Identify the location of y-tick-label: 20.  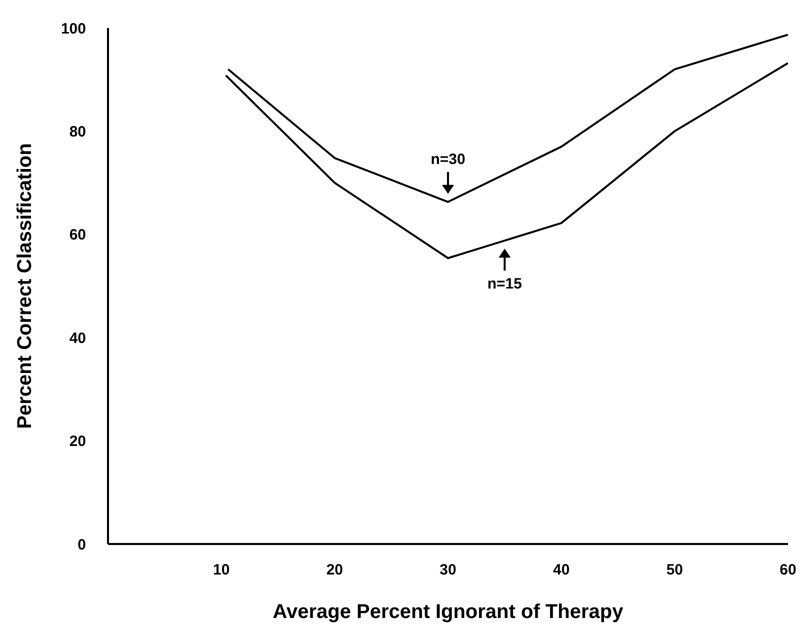
(77, 441).